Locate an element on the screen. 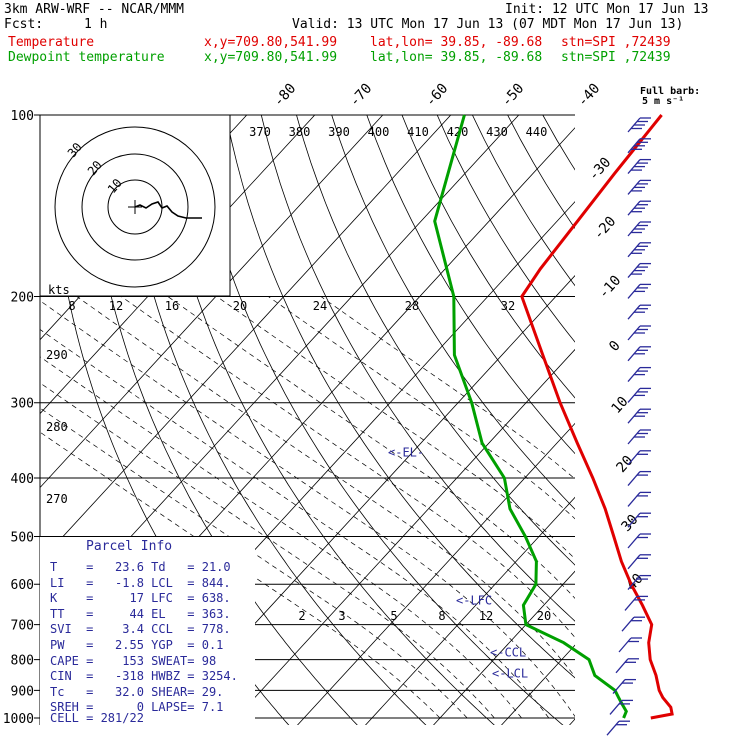 The height and width of the screenshot is (740, 740). temperature-tick-label: 10 is located at coordinates (619, 405).